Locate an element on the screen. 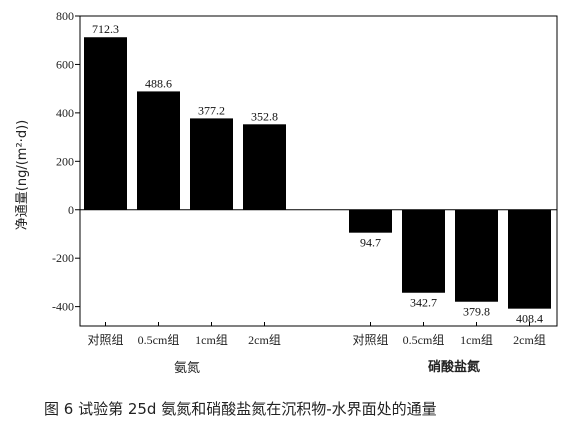 Image resolution: width=571 pixels, height=427 pixels. y-tick-label: -400 is located at coordinates (63, 307).